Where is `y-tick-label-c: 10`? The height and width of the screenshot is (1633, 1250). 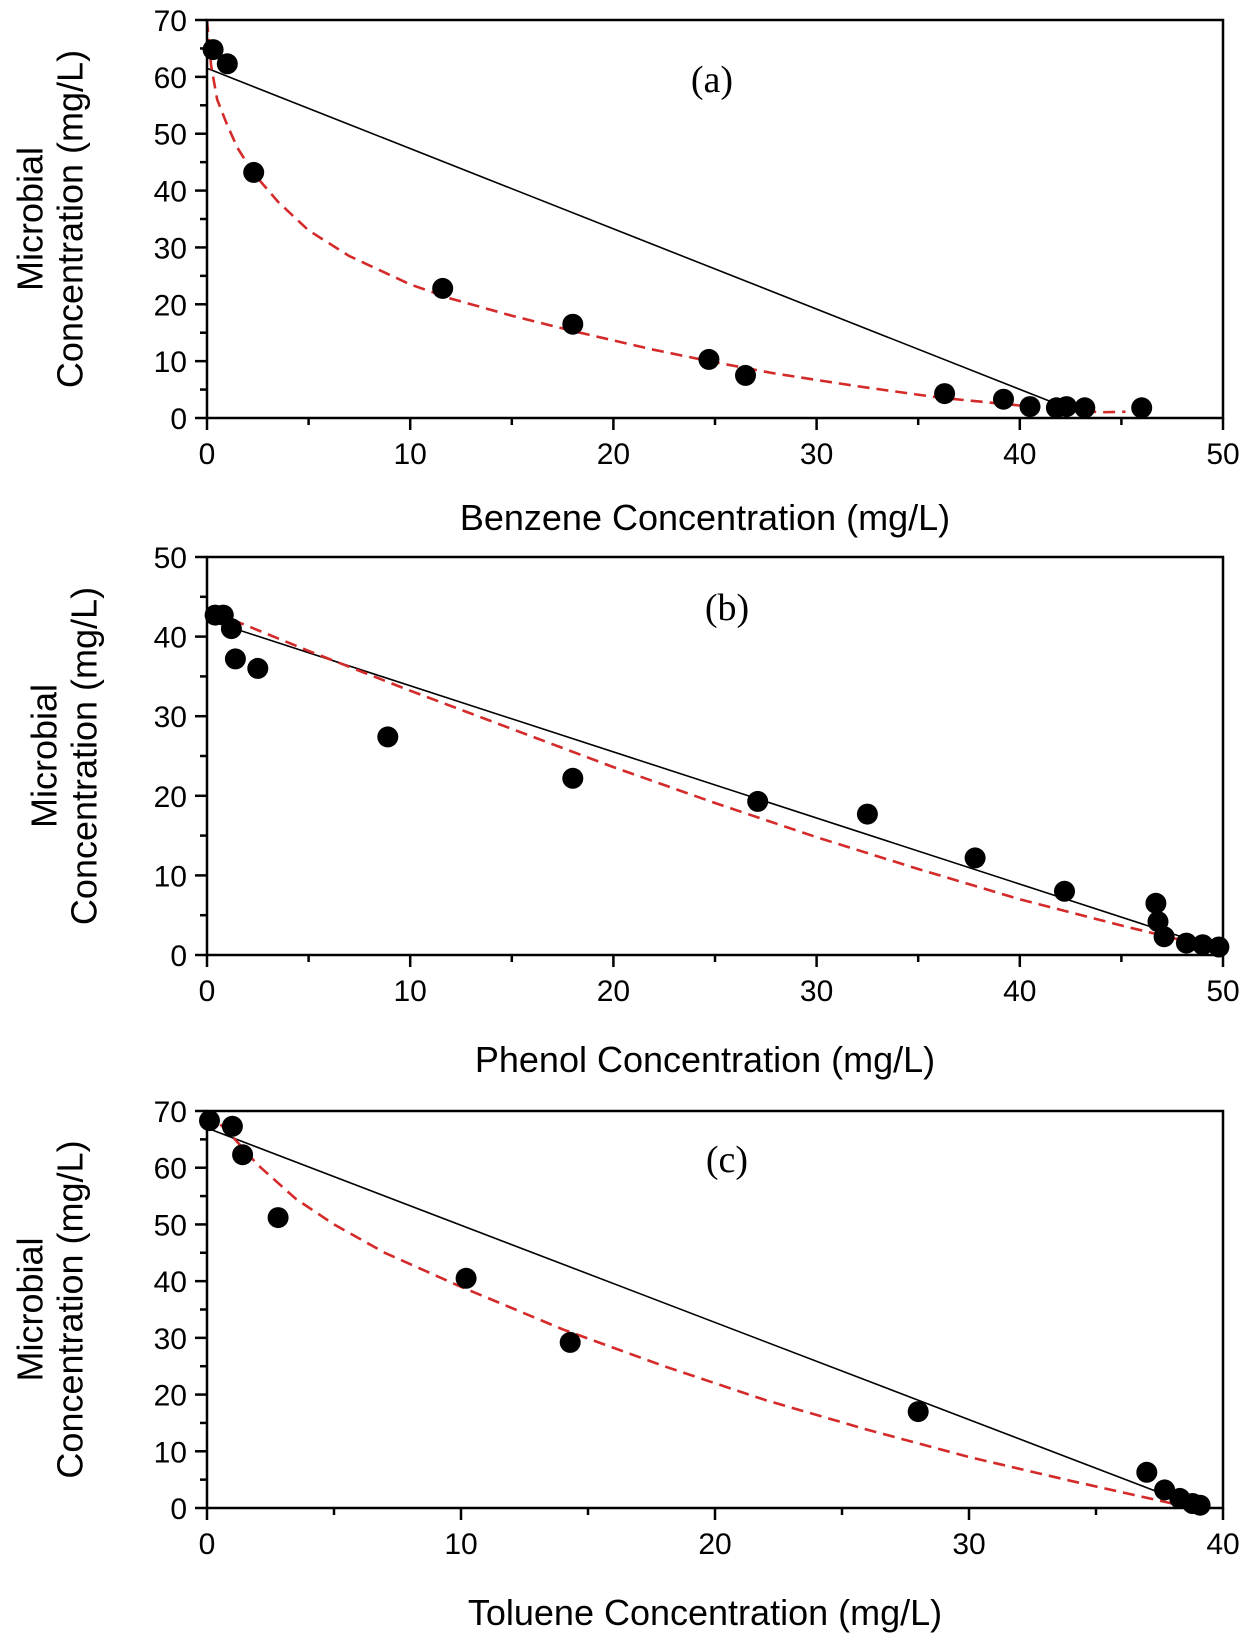 y-tick-label-c: 10 is located at coordinates (170, 1452).